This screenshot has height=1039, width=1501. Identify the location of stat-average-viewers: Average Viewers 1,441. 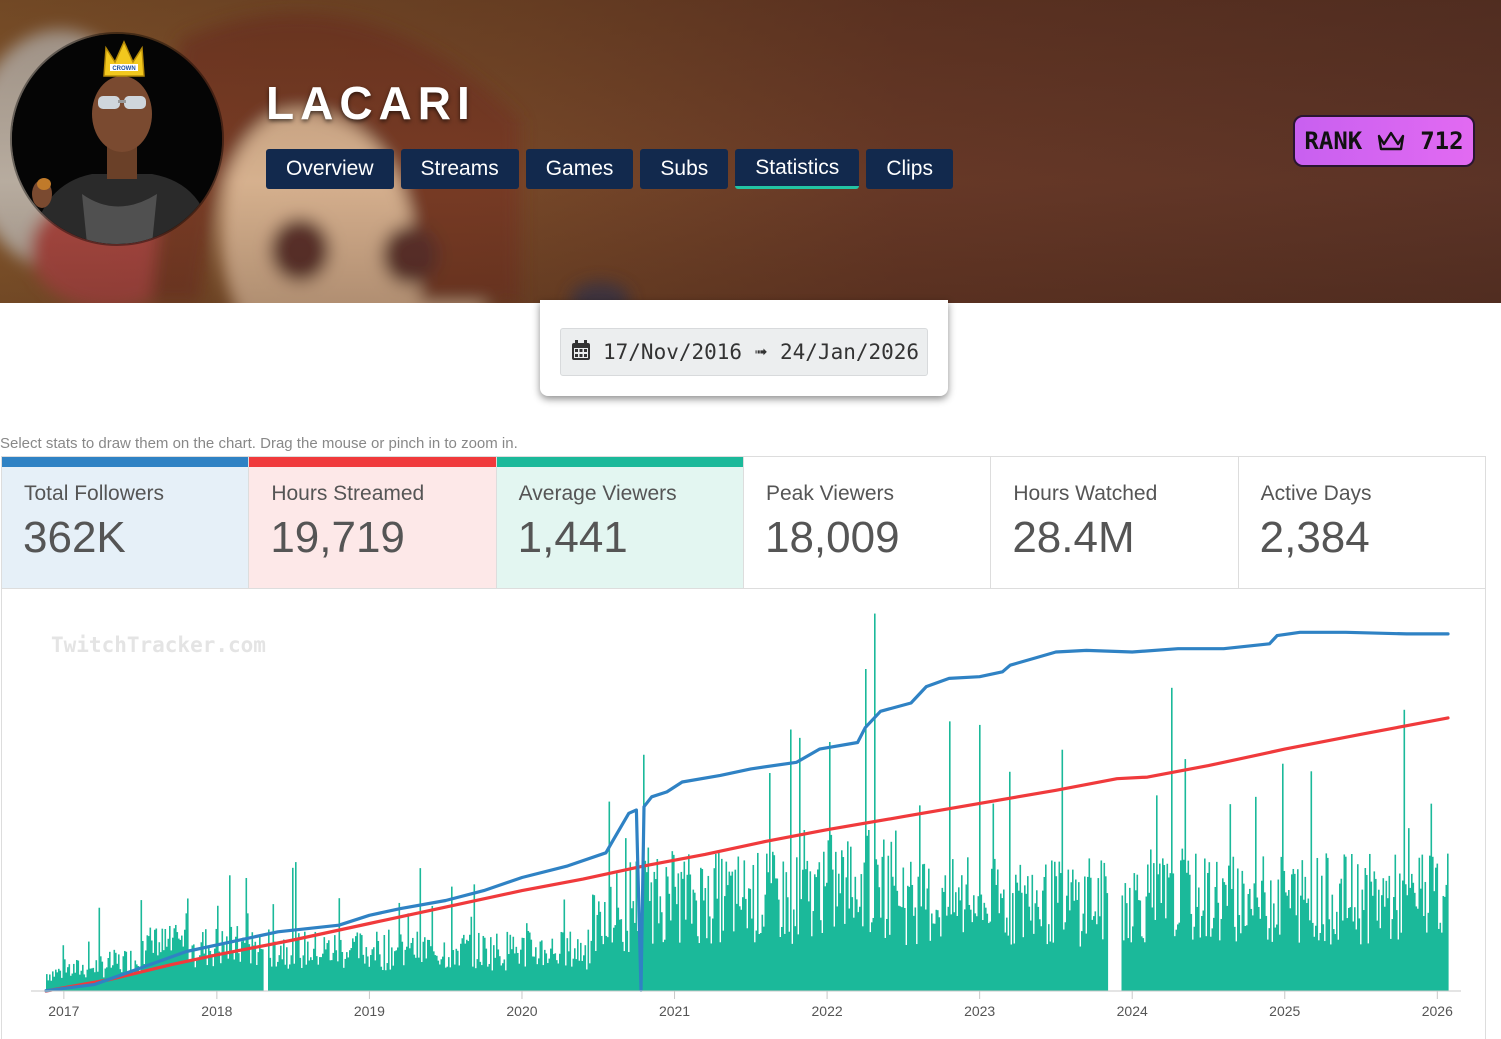
(620, 522).